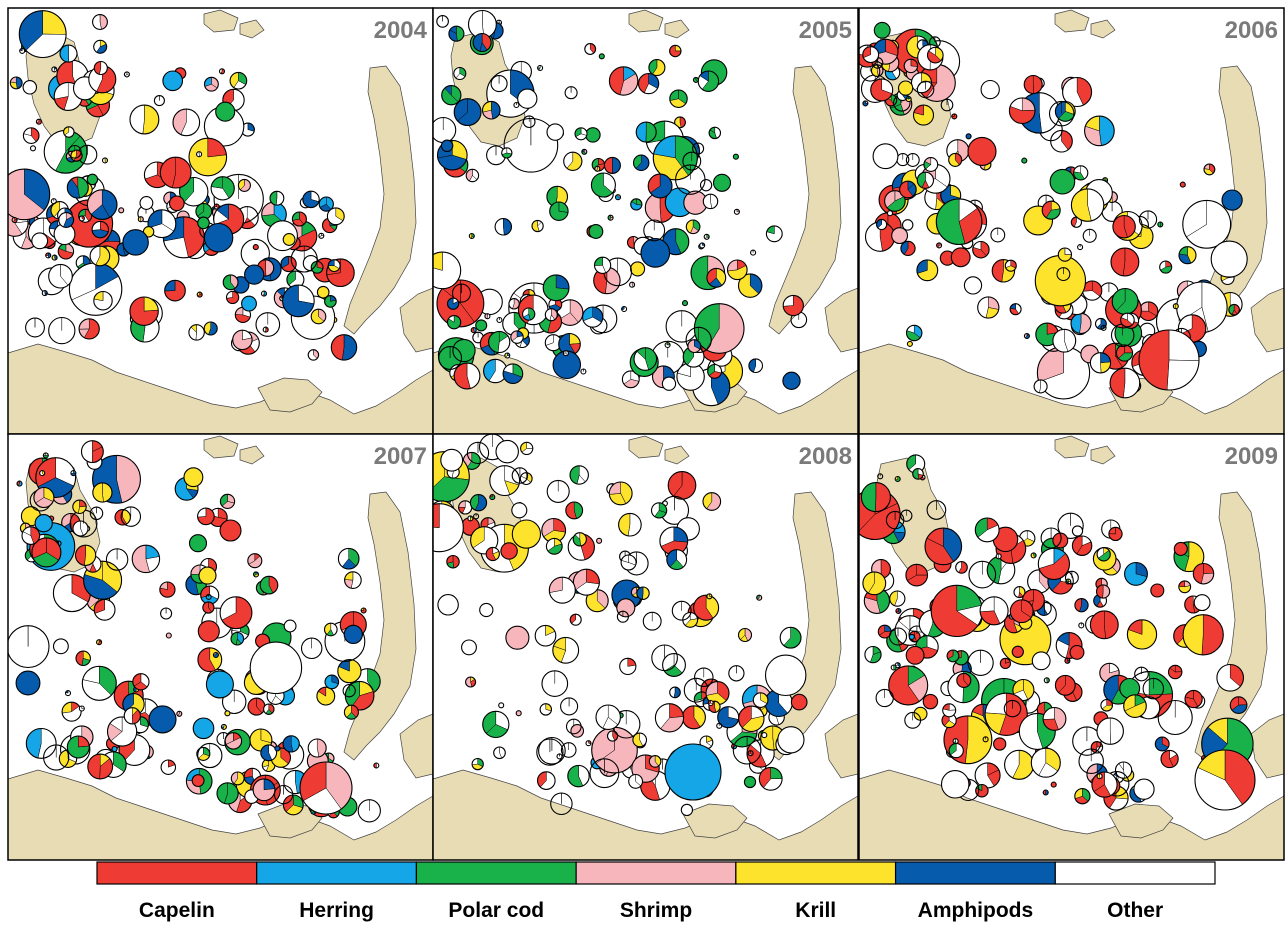 Image resolution: width=1287 pixels, height=925 pixels. I want to click on legend-swatch, so click(975, 873).